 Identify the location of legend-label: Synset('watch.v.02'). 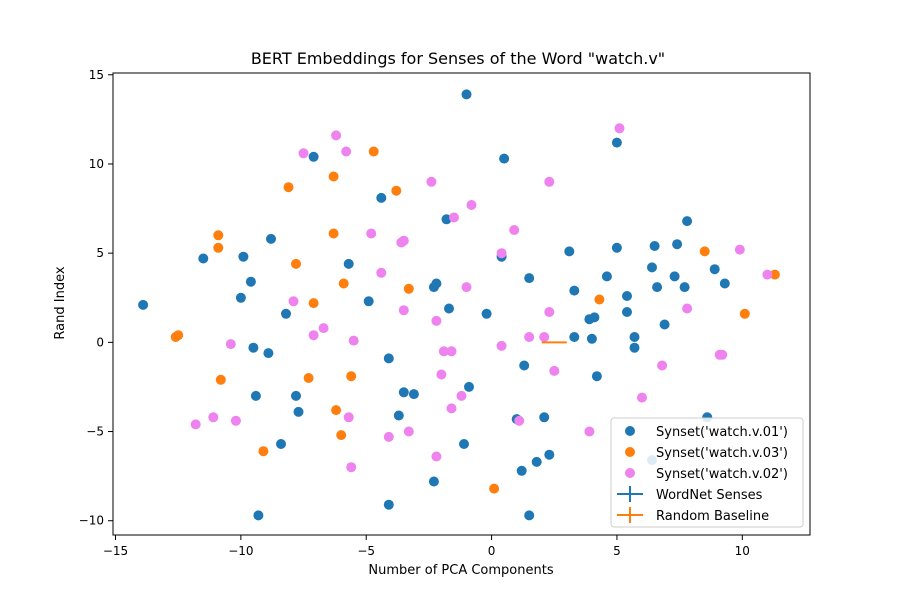
(722, 474).